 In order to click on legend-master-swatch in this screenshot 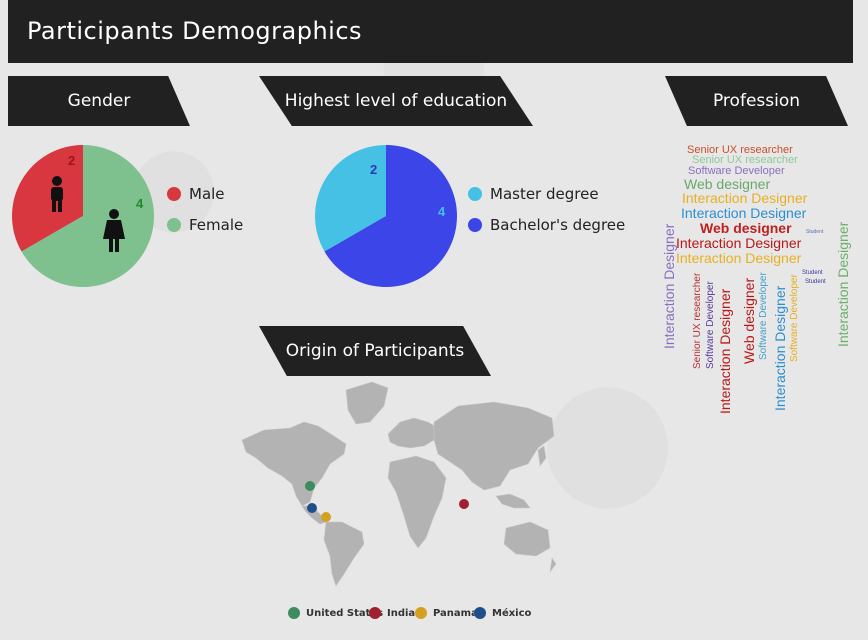, I will do `click(475, 194)`.